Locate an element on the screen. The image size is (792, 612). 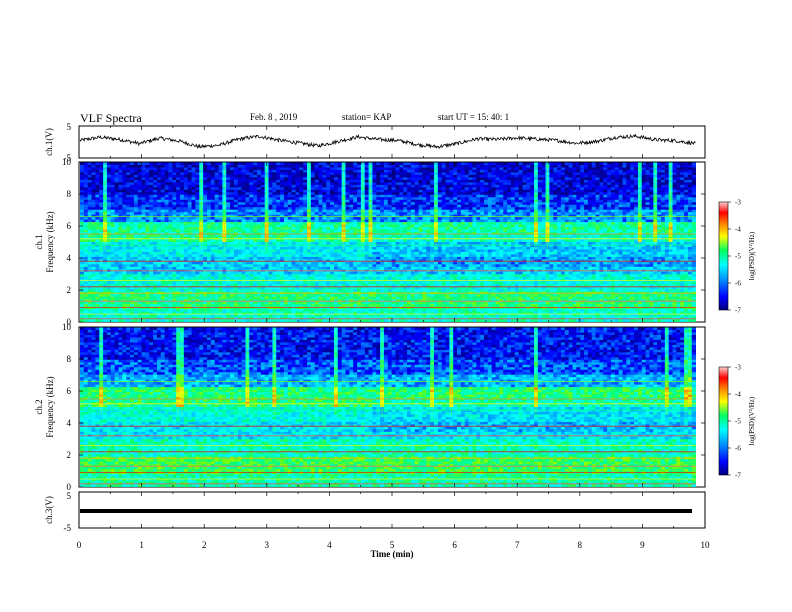
ch3-waveform-panel: 5 -5 ch.3(V) is located at coordinates (375, 512).